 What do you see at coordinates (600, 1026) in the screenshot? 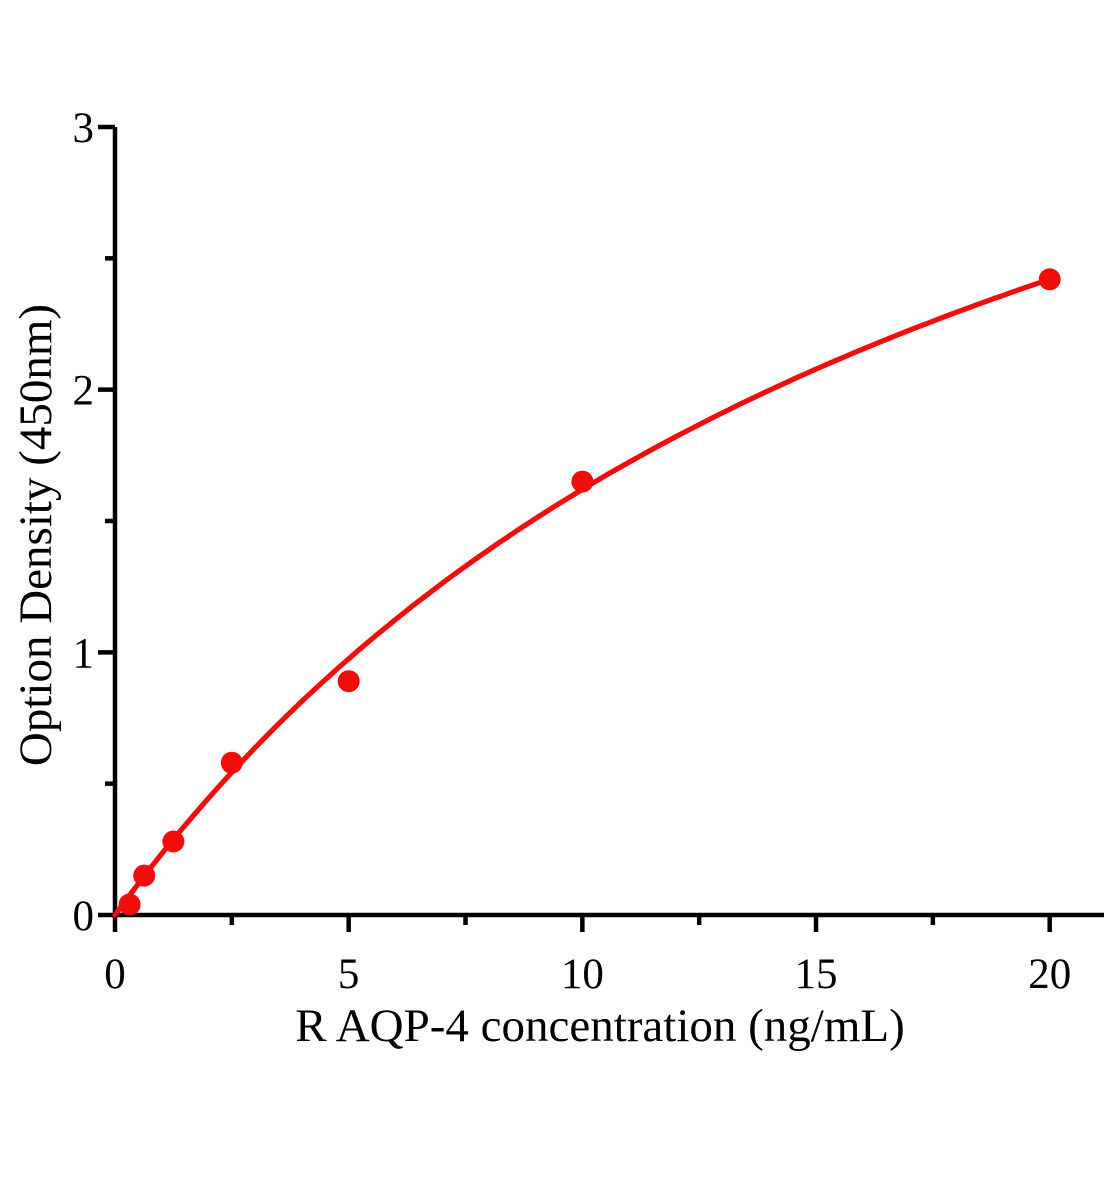
I see `x-axis-title: R AQP-4 concentration (ng/mL)` at bounding box center [600, 1026].